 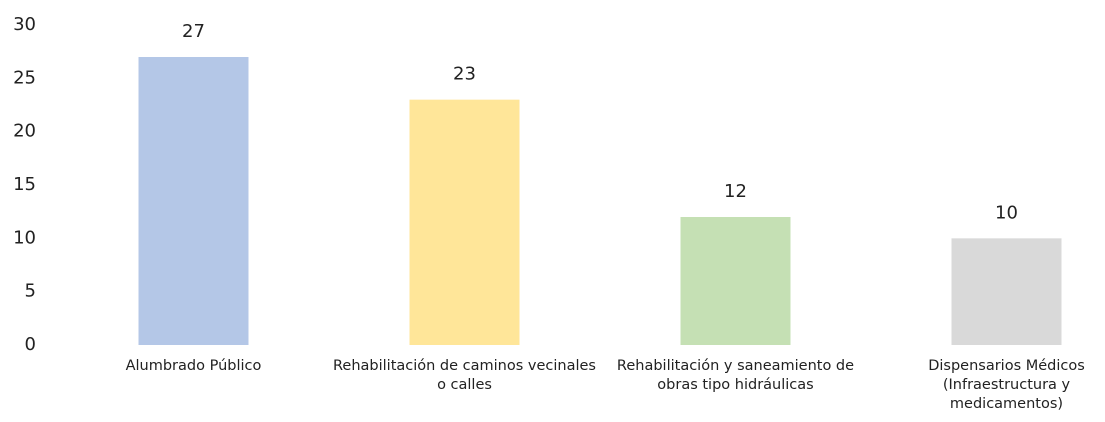 What do you see at coordinates (30, 291) in the screenshot?
I see `y-tick-label: 5` at bounding box center [30, 291].